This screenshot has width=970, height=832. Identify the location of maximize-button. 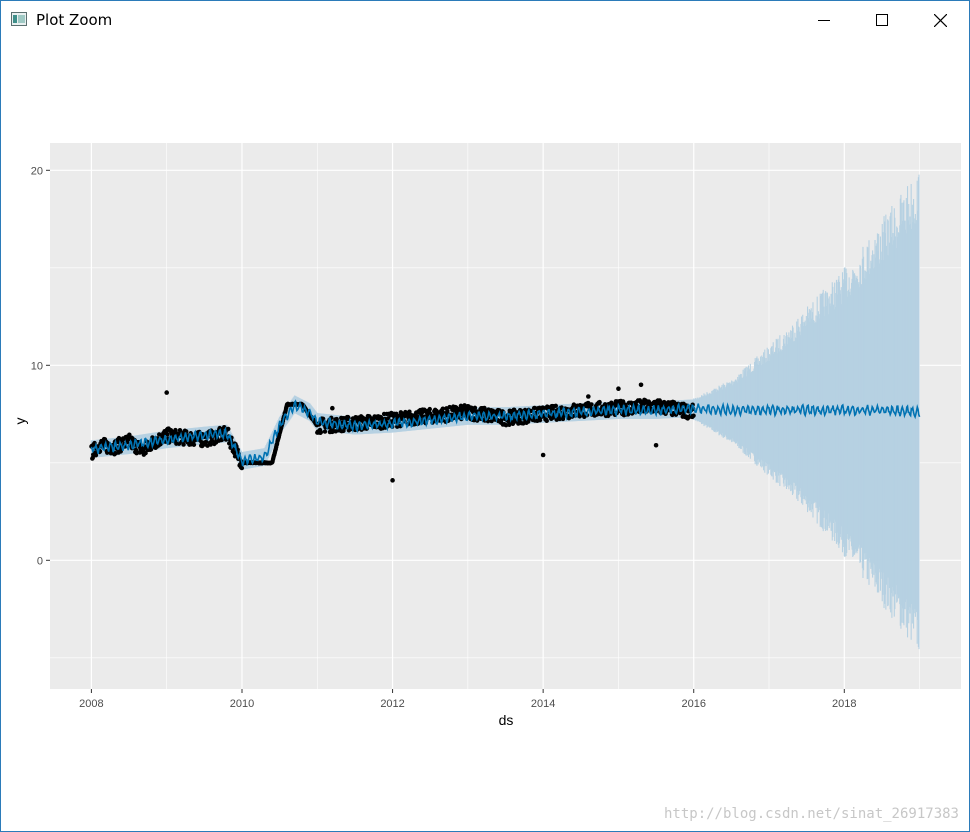
(882, 20).